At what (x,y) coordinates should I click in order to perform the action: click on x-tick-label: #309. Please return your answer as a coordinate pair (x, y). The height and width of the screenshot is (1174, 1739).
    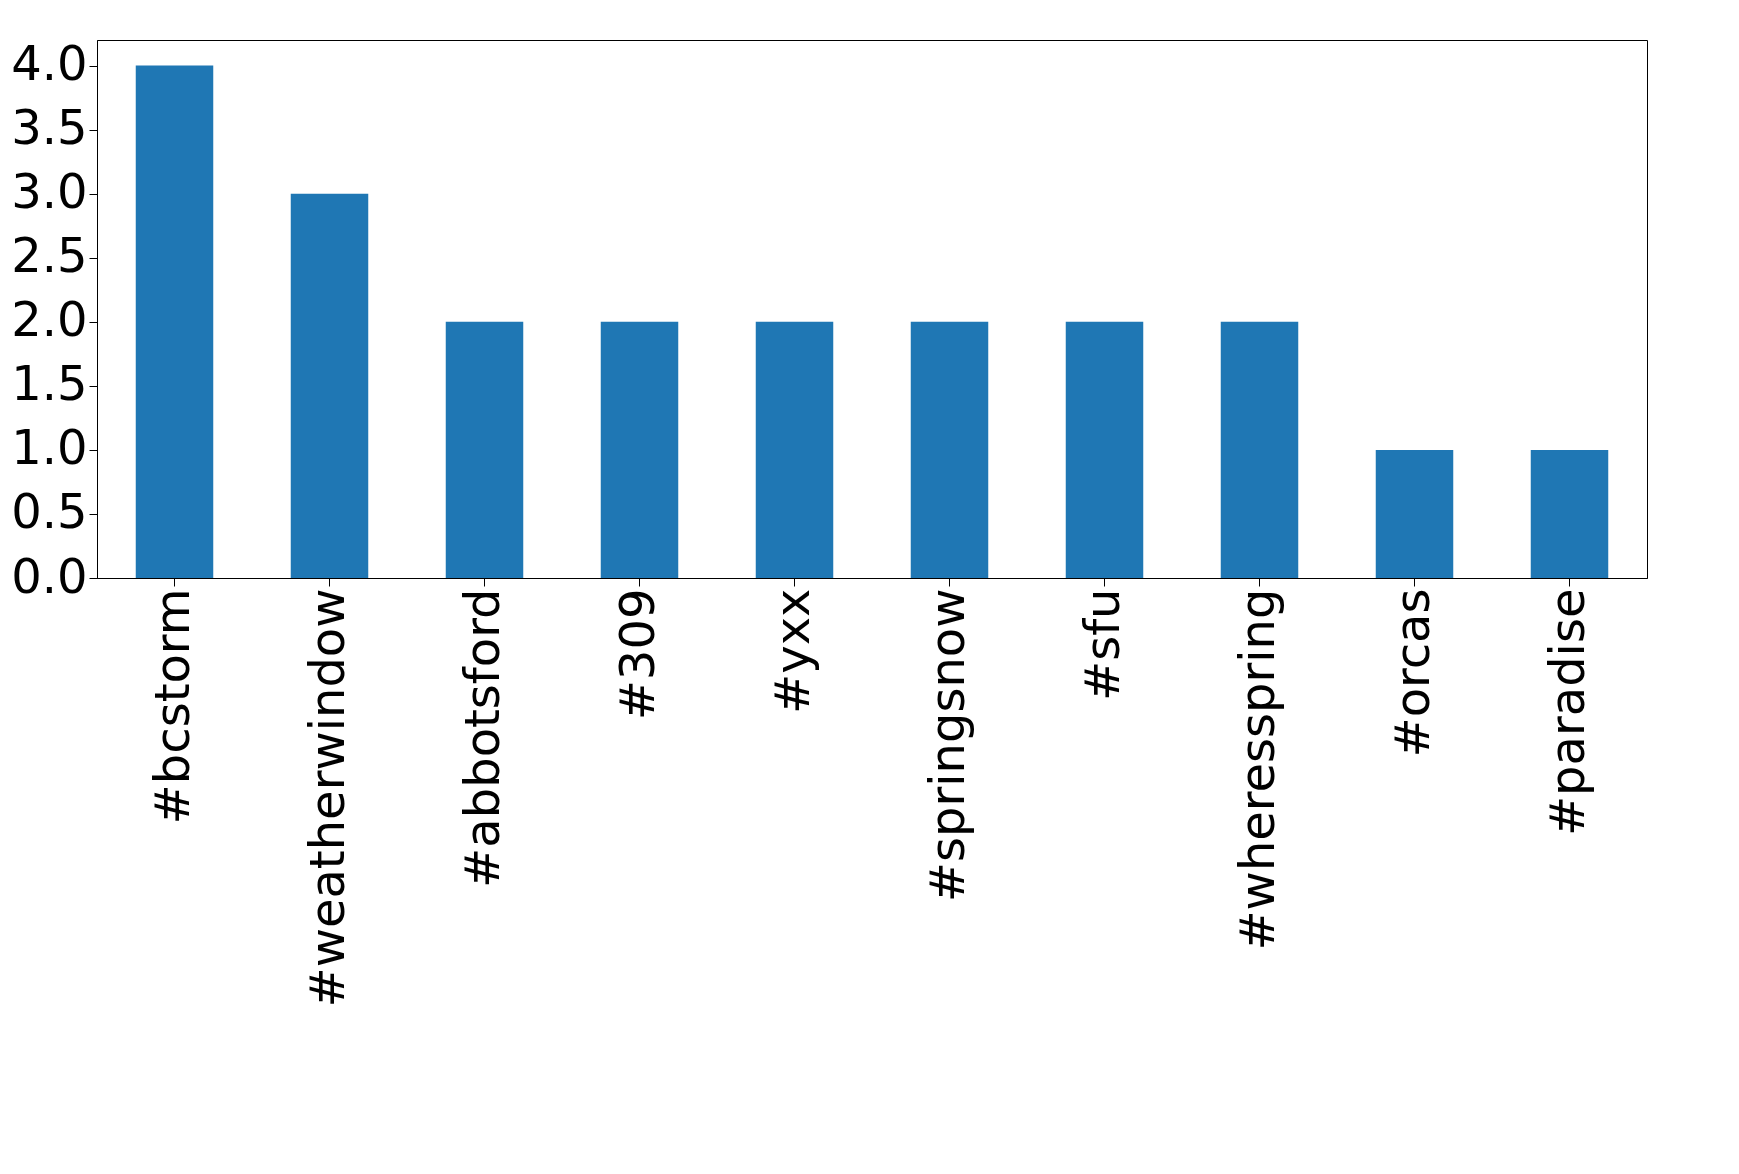
    Looking at the image, I should click on (636, 654).